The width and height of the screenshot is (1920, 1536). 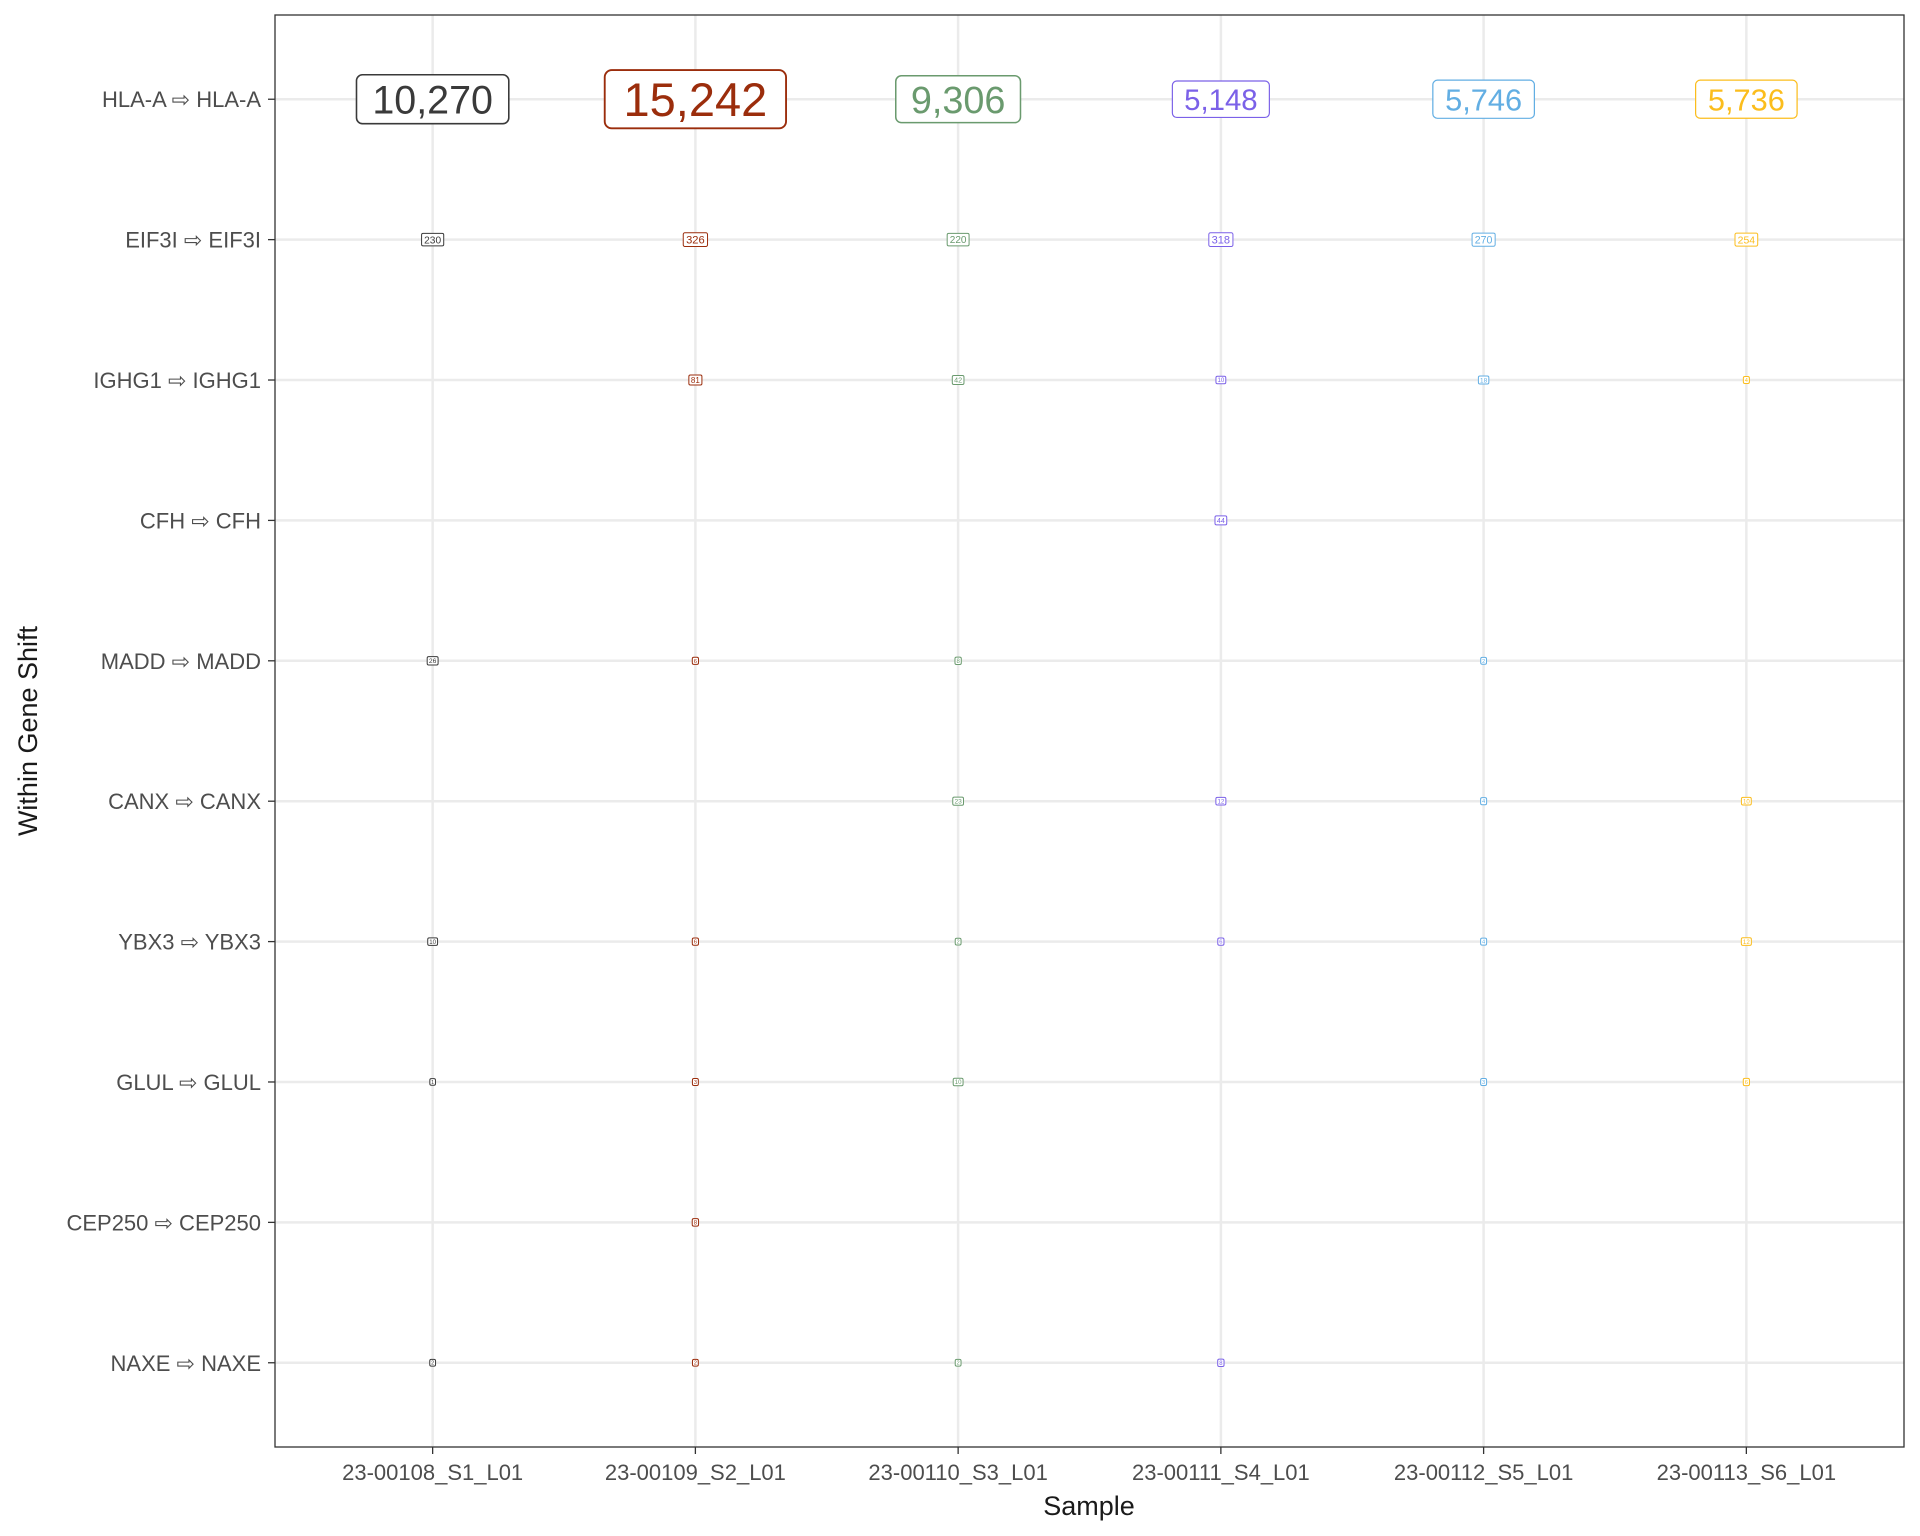 I want to click on data-label-text: 8, so click(x=1221, y=1364).